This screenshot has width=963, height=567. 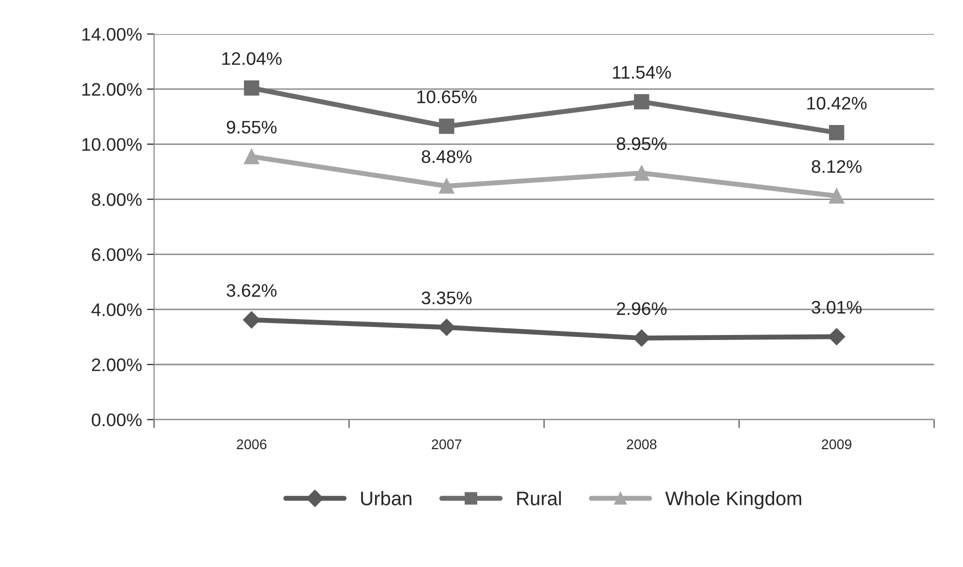 I want to click on data-label: 9.55%, so click(x=251, y=127).